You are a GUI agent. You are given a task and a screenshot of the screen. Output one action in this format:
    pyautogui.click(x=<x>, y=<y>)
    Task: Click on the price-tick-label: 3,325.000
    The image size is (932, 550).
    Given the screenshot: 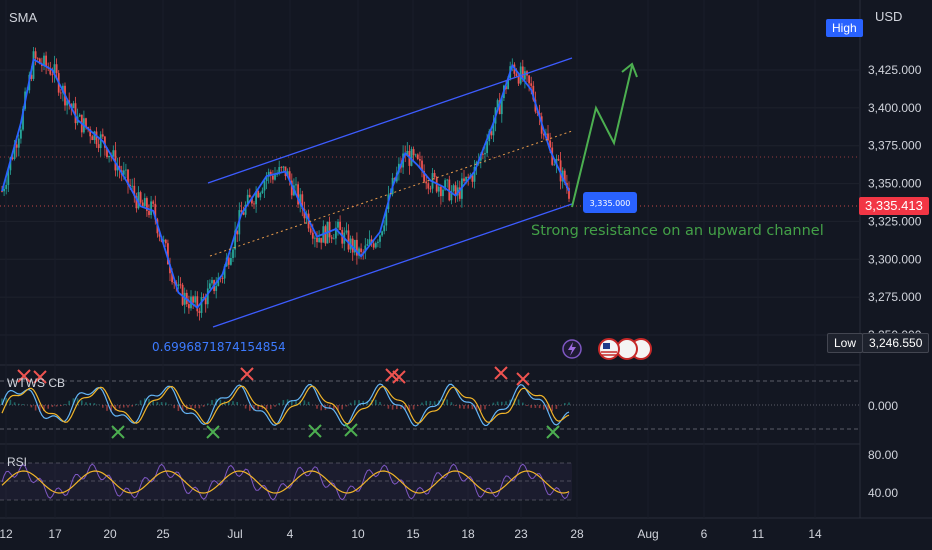 What is the action you would take?
    pyautogui.click(x=895, y=221)
    